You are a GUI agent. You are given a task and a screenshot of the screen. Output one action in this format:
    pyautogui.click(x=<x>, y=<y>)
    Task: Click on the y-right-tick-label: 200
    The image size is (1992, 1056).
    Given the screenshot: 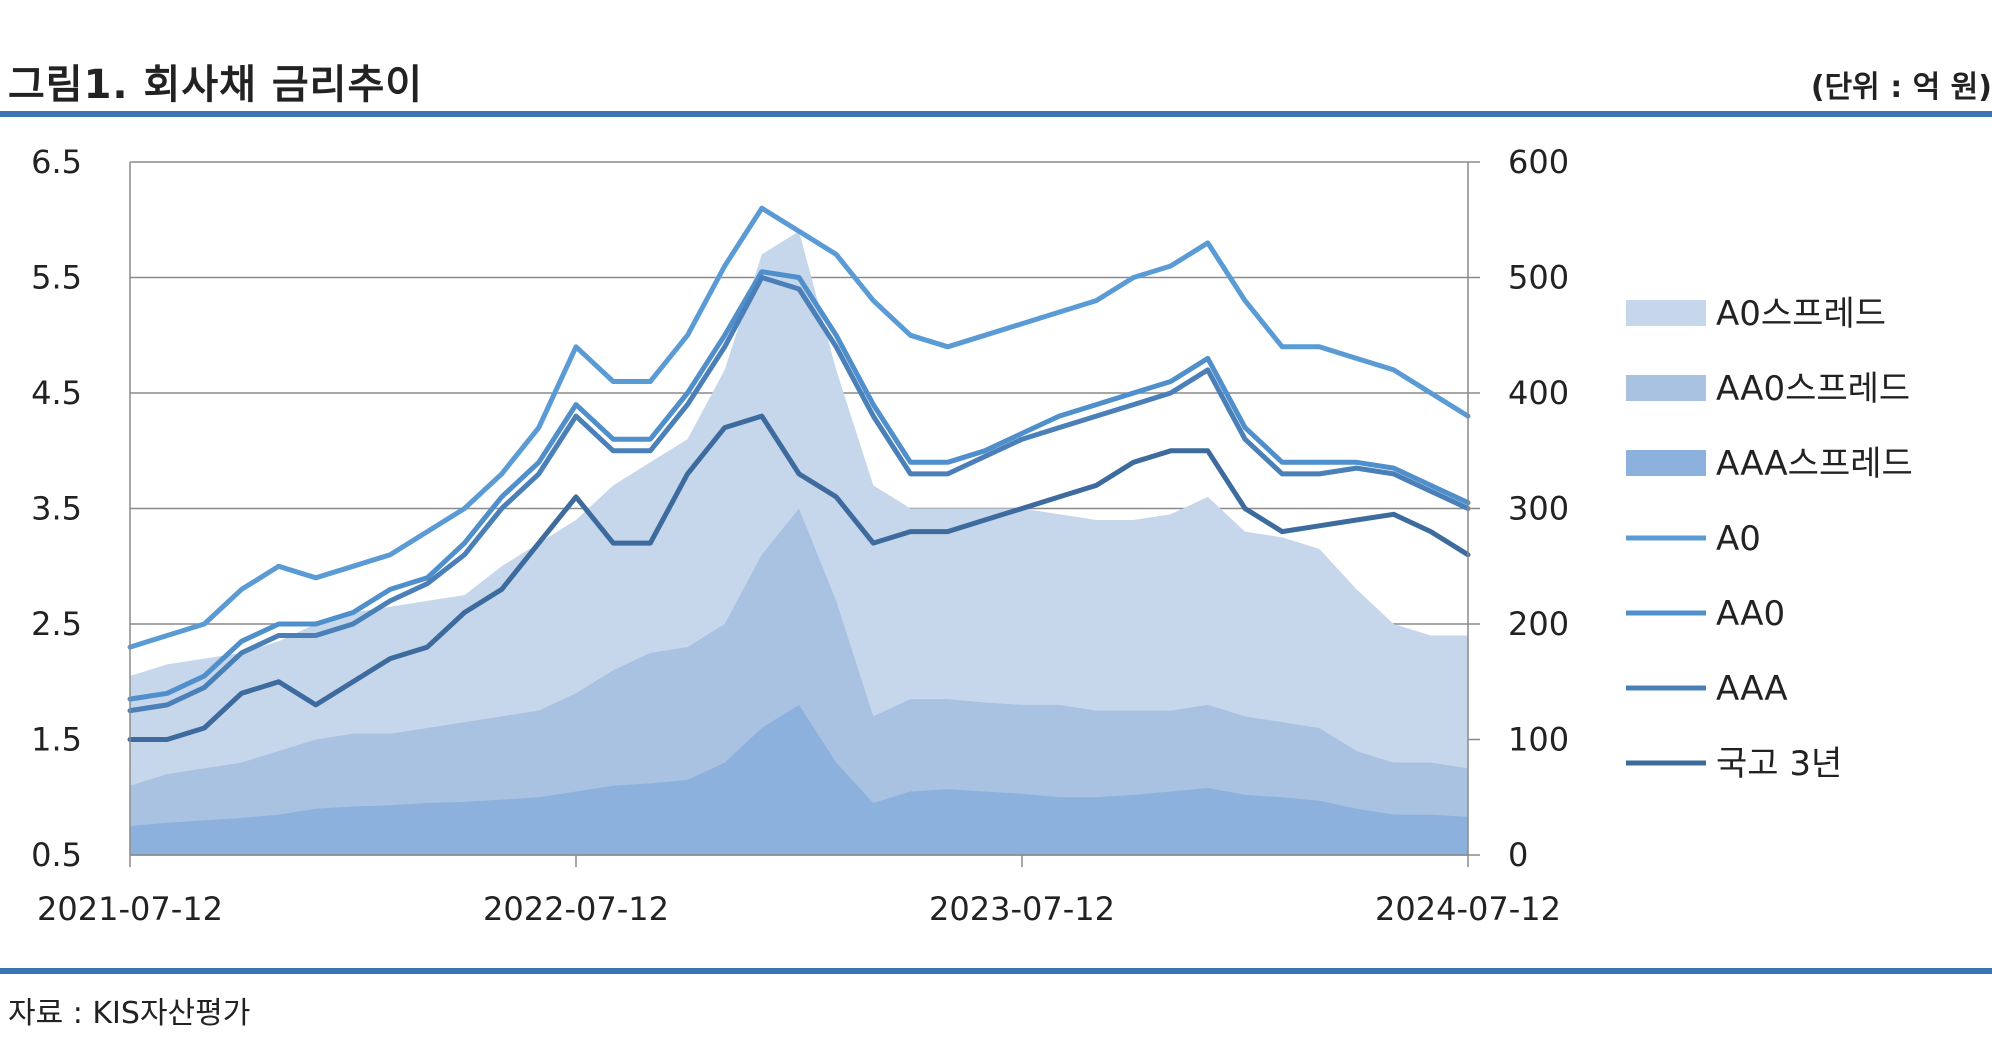 What is the action you would take?
    pyautogui.click(x=1538, y=624)
    